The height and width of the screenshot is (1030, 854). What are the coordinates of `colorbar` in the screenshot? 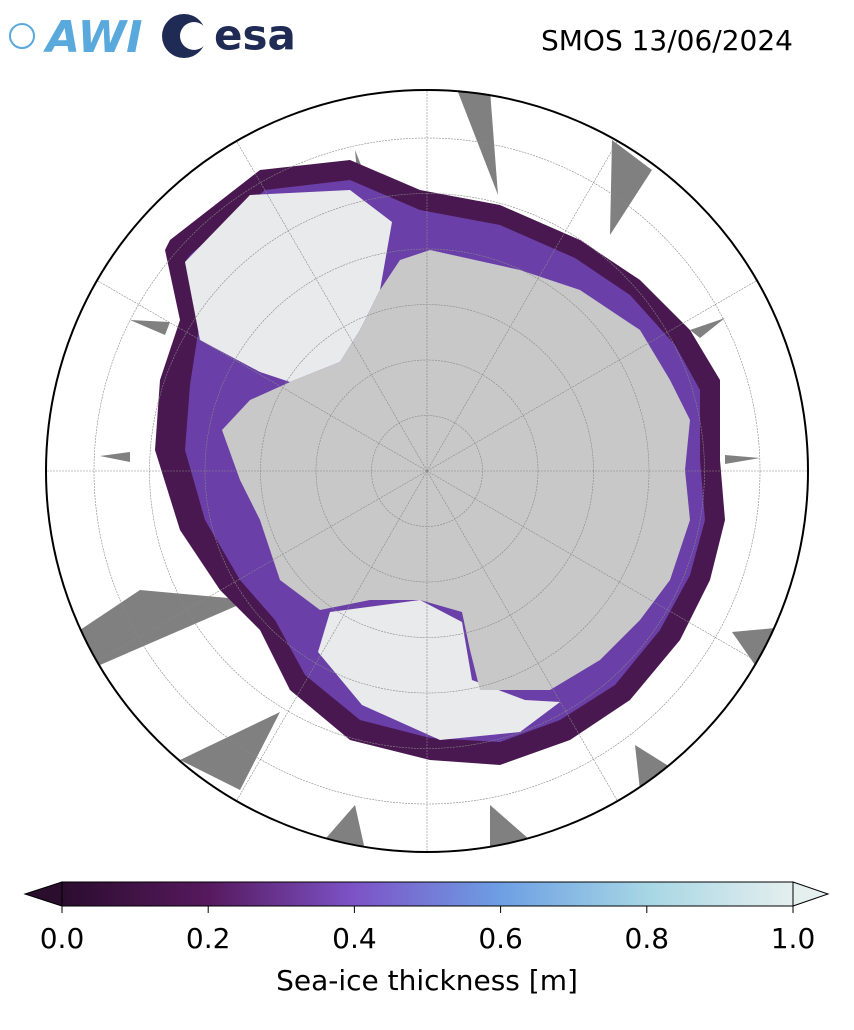 It's located at (426, 897).